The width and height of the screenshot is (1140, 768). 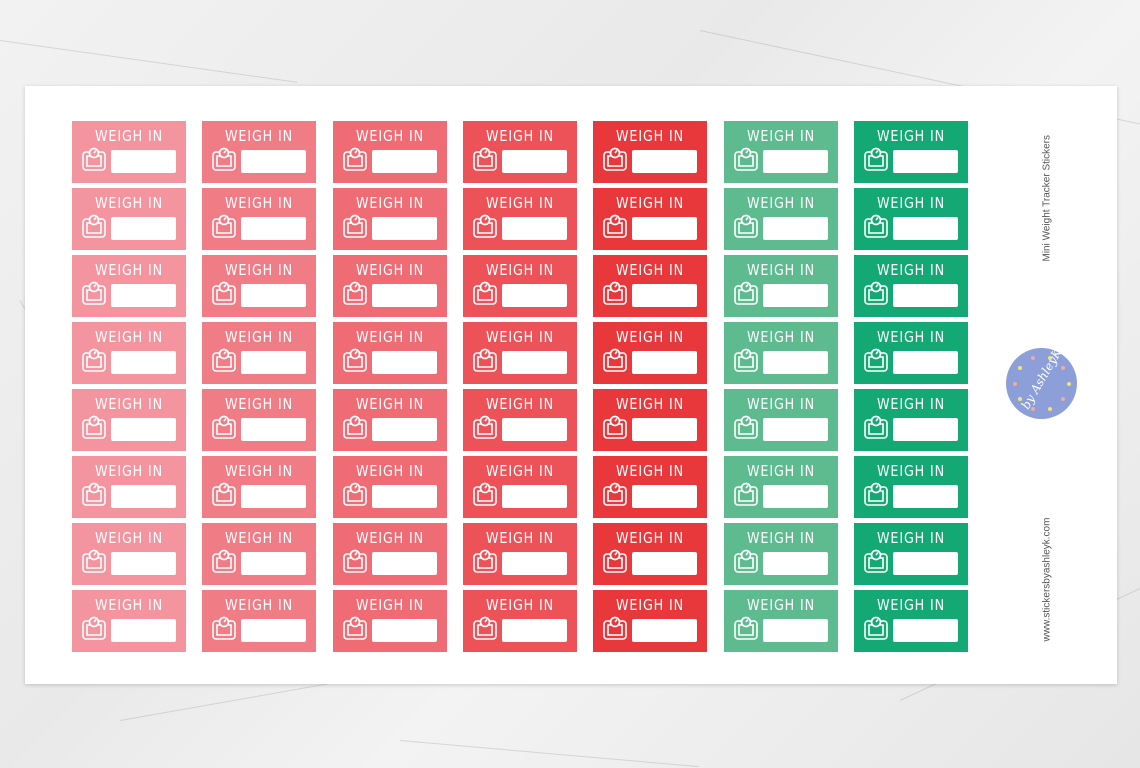 What do you see at coordinates (1041, 379) in the screenshot?
I see `logo-signature: by AshleyK` at bounding box center [1041, 379].